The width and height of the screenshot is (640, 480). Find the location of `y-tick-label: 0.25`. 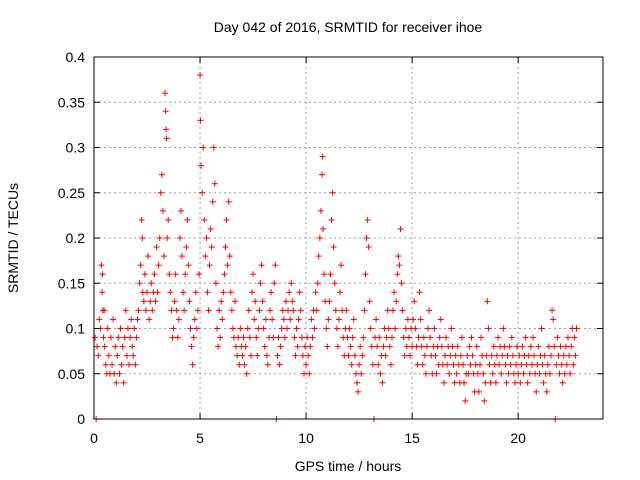

y-tick-label: 0.25 is located at coordinates (71, 193).